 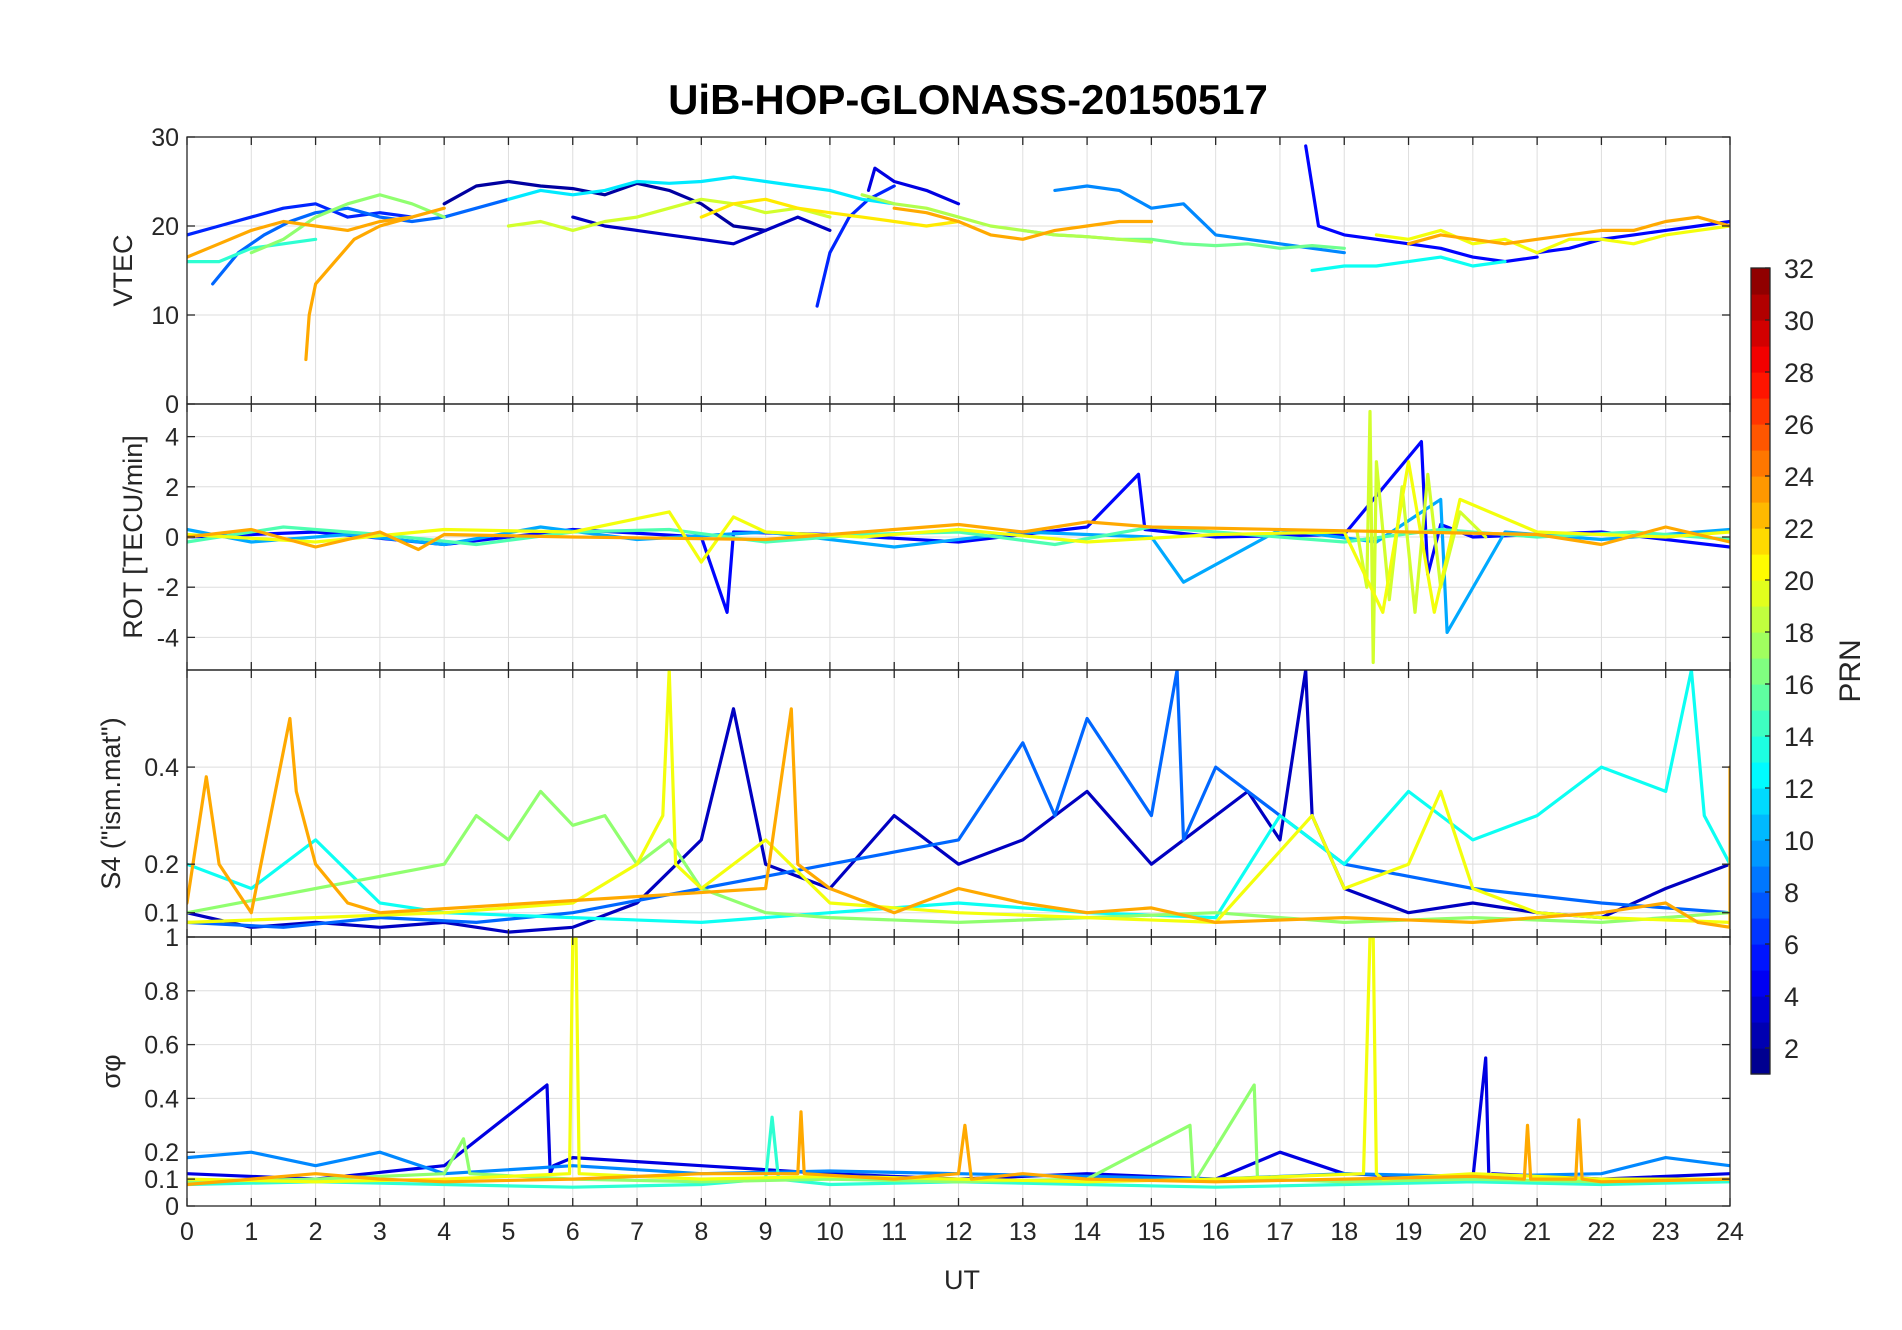 I want to click on x-tick-label: 11, so click(x=894, y=1232).